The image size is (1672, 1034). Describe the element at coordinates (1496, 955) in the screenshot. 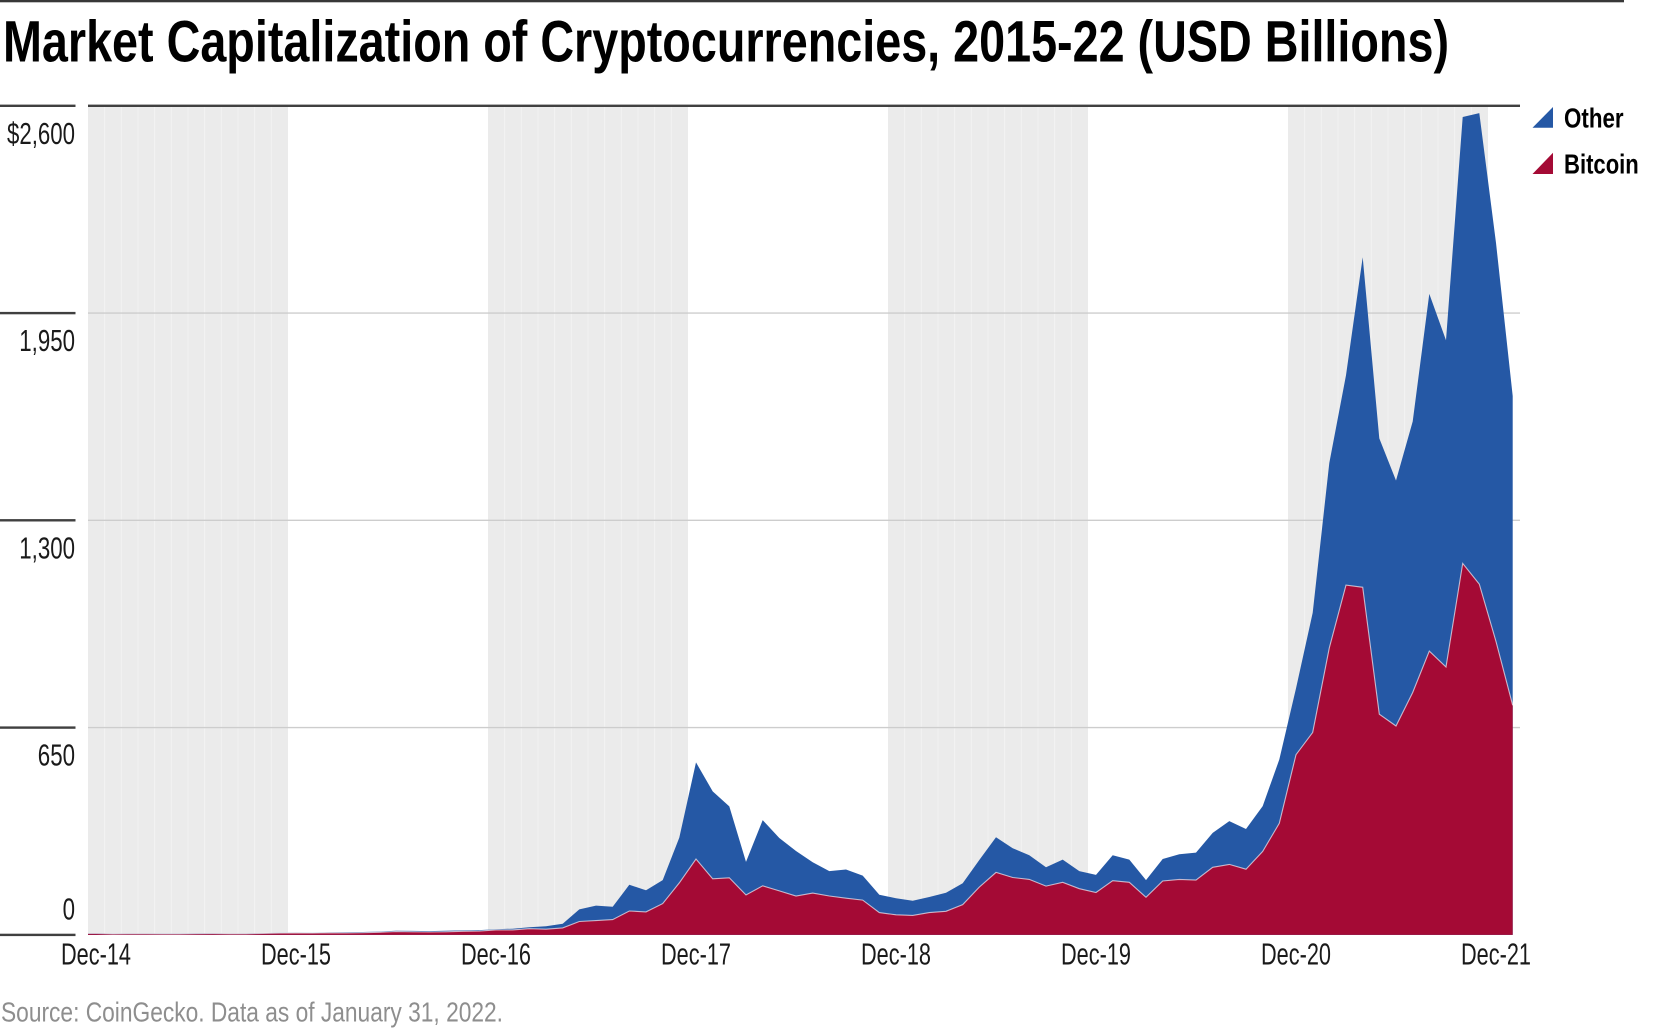

I see `svg-text: Dec-21` at that location.